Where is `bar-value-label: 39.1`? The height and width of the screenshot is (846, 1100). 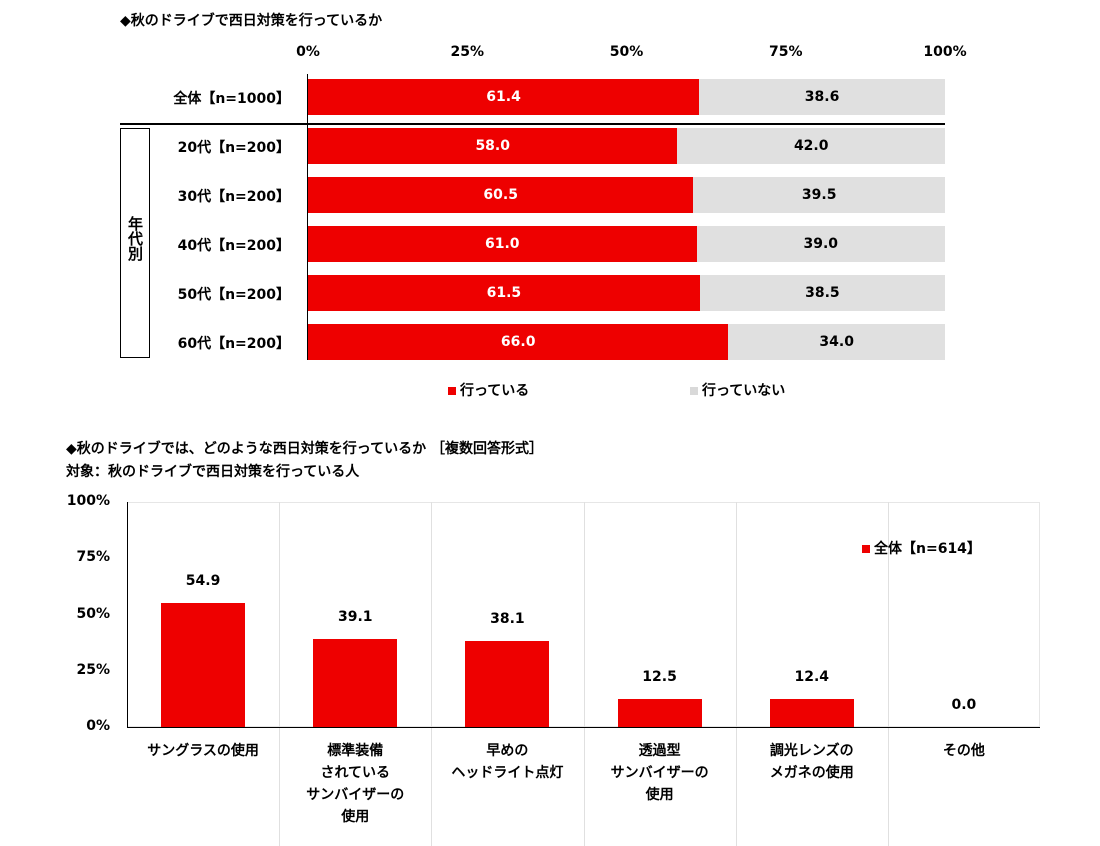
bar-value-label: 39.1 is located at coordinates (355, 617).